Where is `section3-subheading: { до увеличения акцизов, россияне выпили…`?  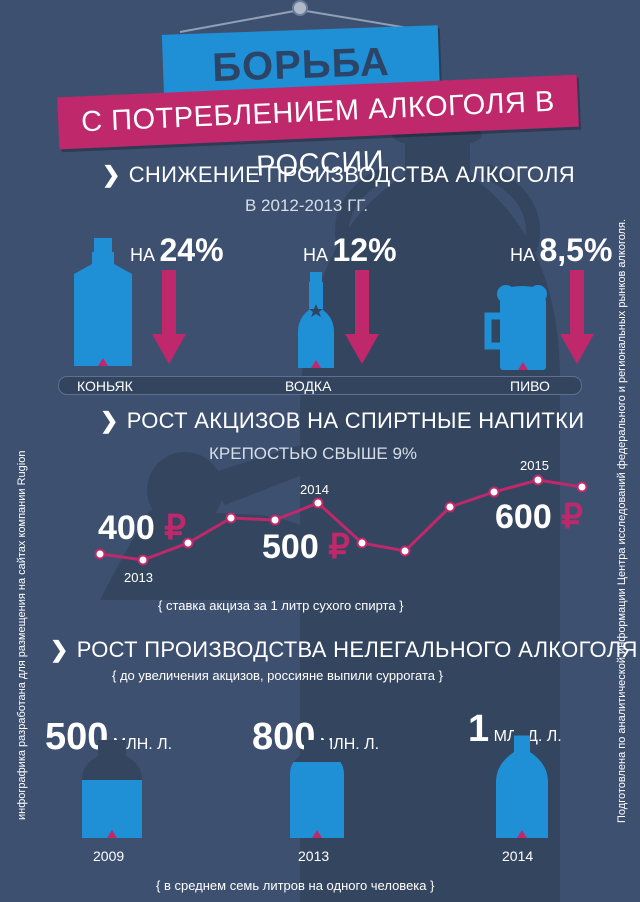 section3-subheading: { до увеличения акцизов, россияне выпили… is located at coordinates (277, 675).